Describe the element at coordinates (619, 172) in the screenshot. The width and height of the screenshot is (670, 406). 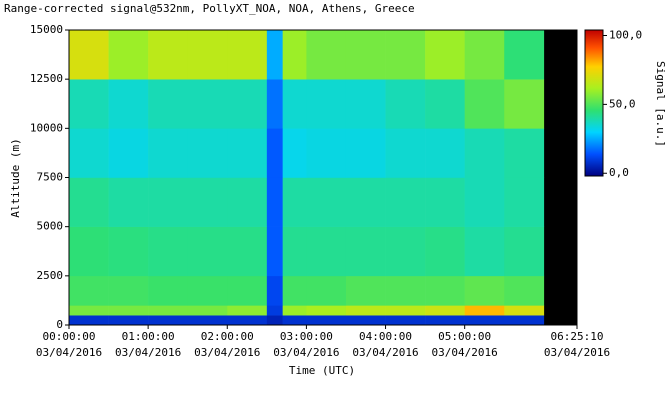
I see `colorbar-tick-label: 0,0` at that location.